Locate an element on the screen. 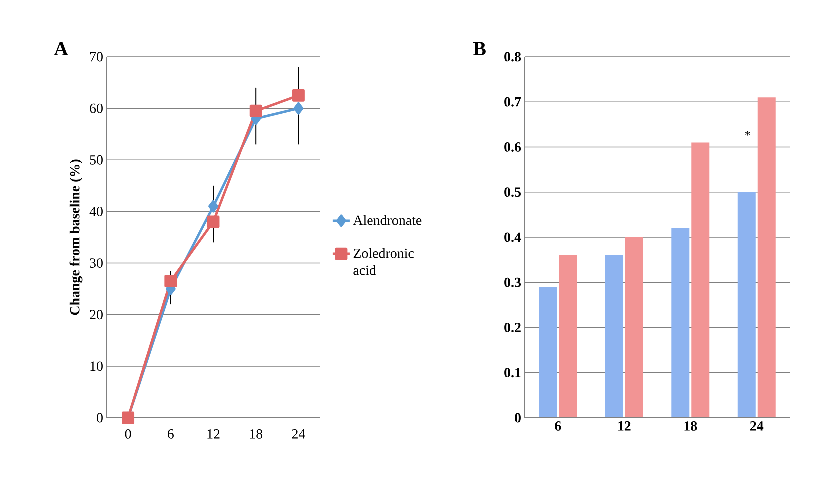 The width and height of the screenshot is (823, 491). y-tick-label: 0.4 is located at coordinates (513, 237).